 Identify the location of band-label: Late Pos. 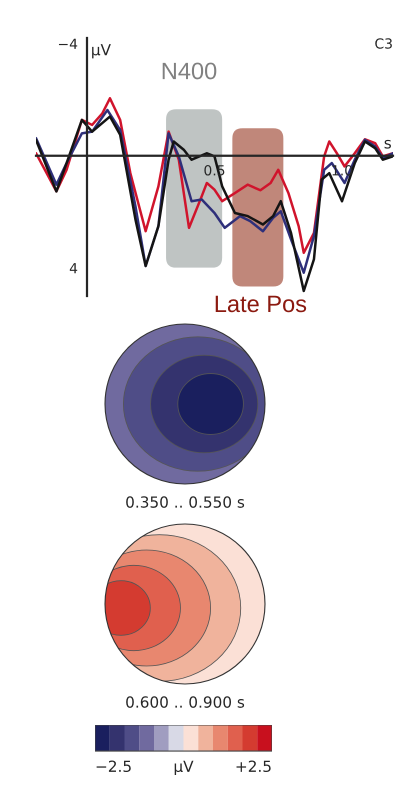
(261, 304).